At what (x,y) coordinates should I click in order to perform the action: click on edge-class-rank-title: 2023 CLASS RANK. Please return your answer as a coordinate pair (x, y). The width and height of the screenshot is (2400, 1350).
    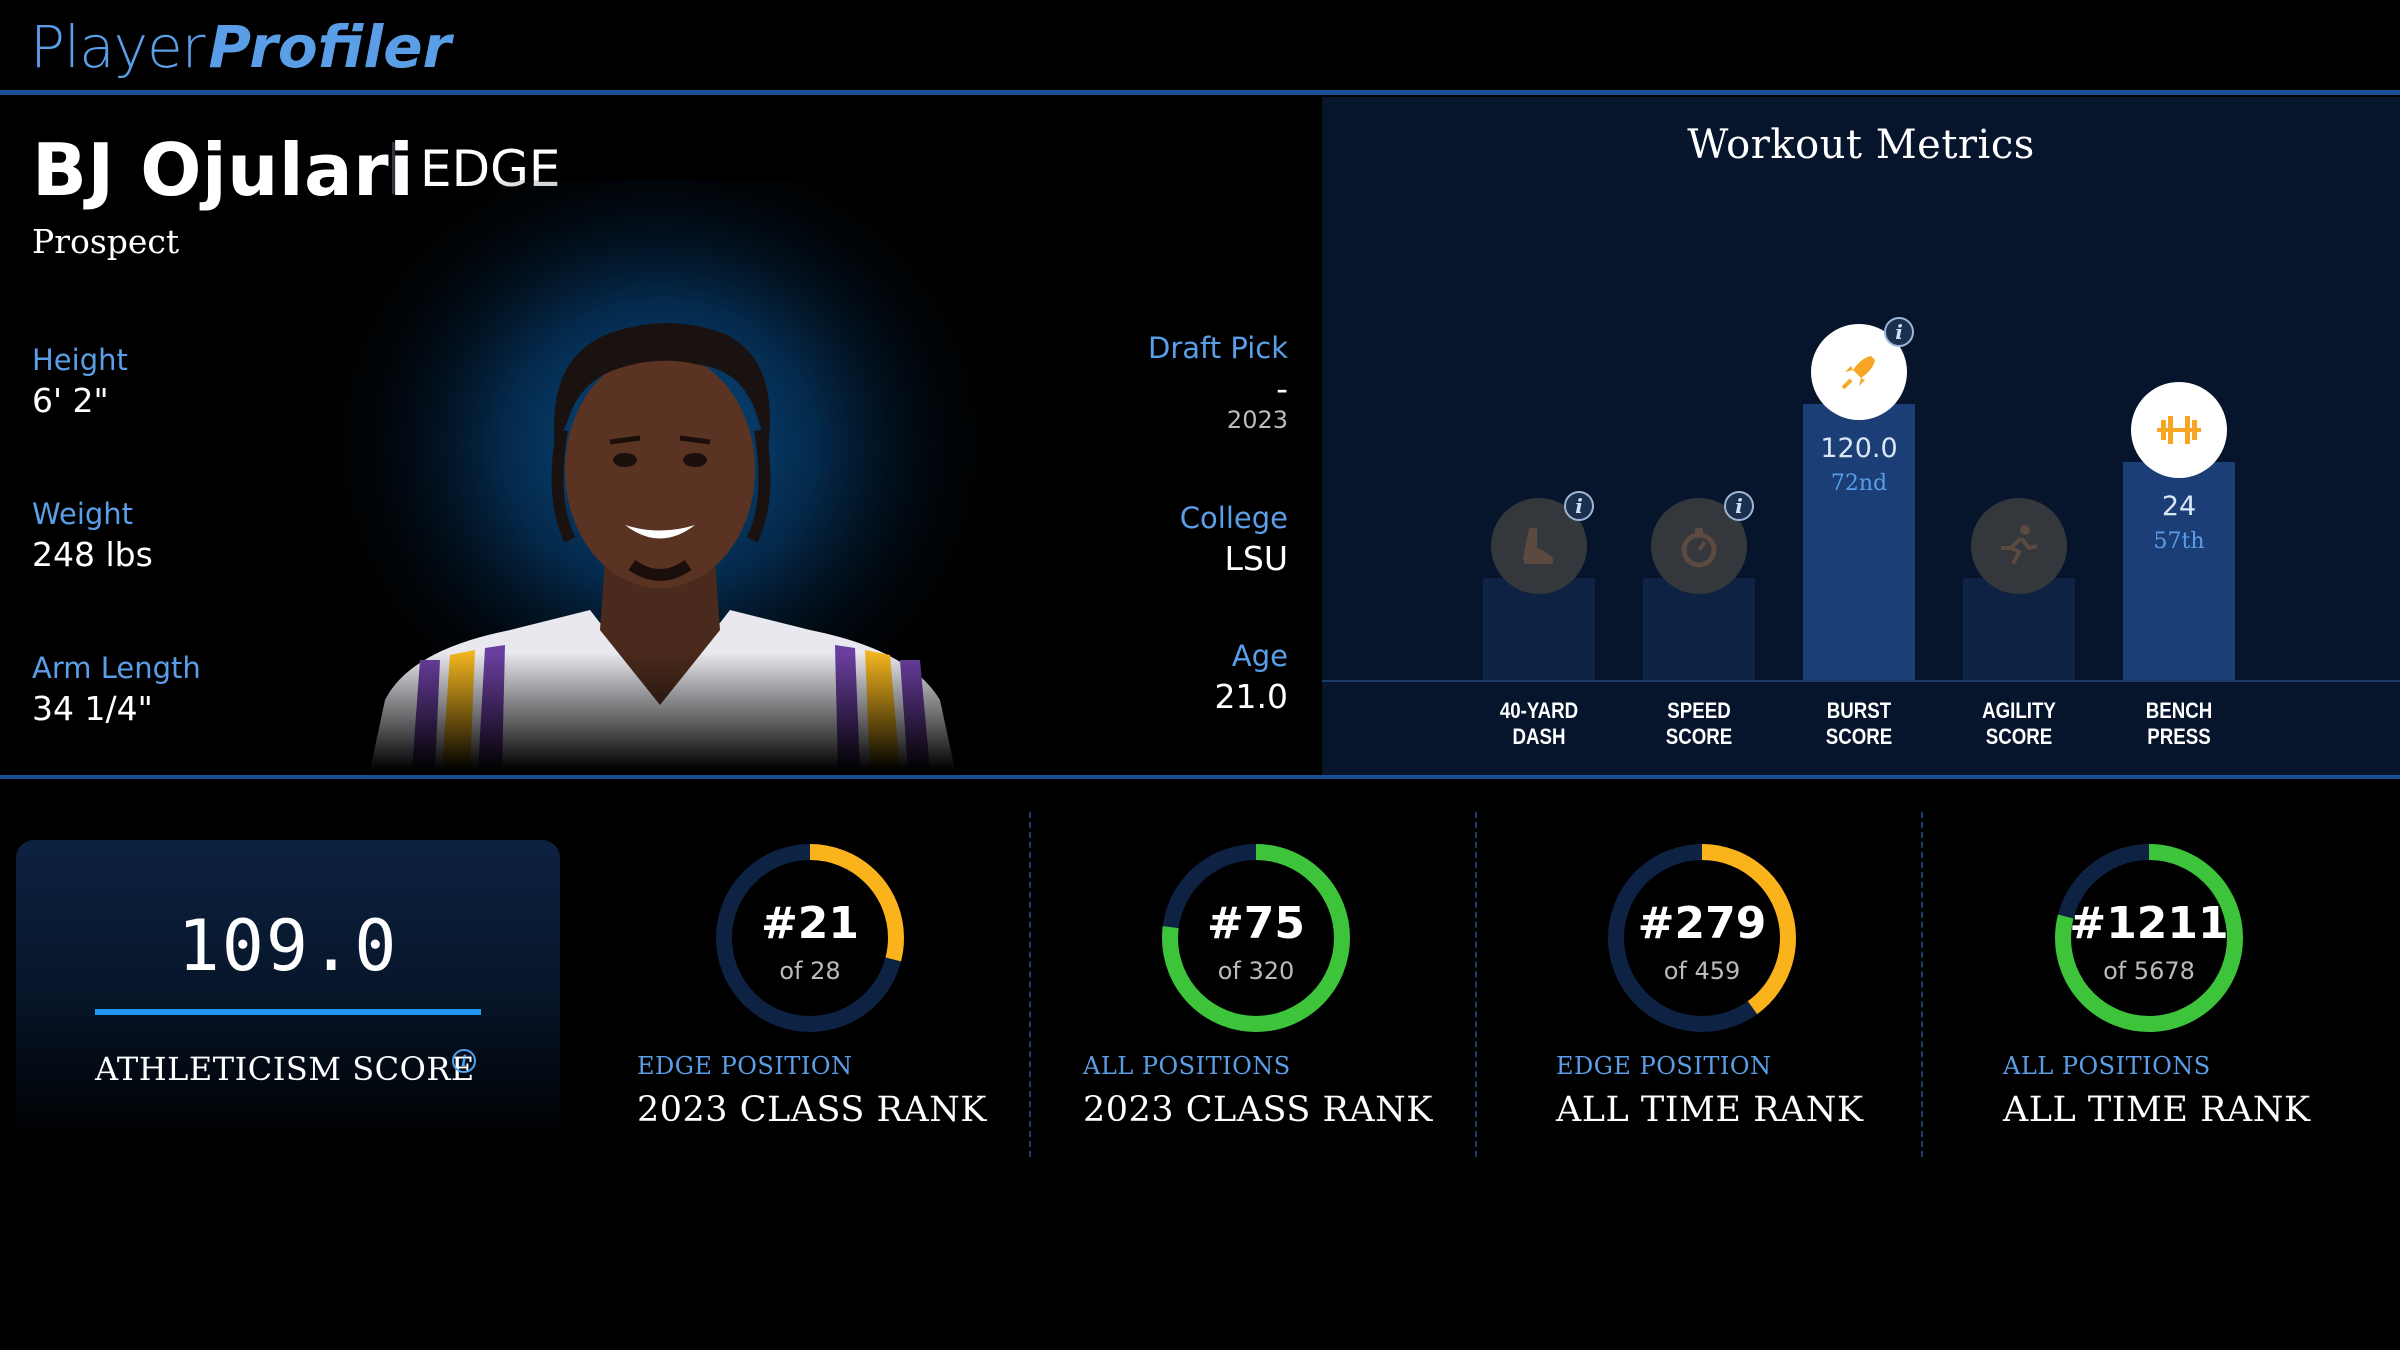
    Looking at the image, I should click on (812, 1110).